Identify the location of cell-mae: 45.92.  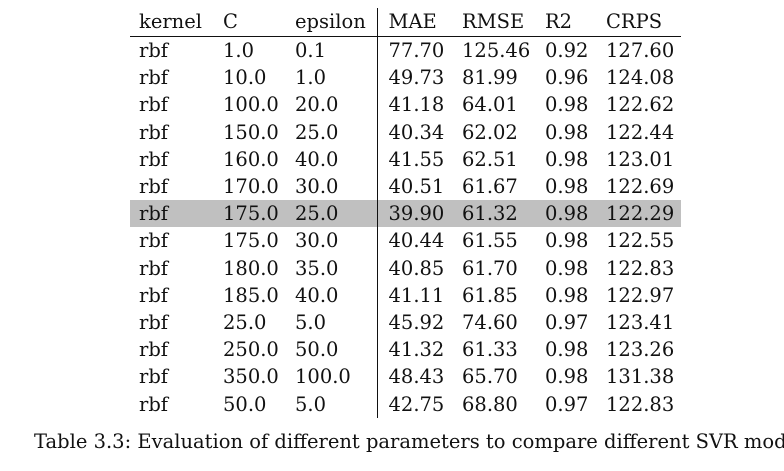
(416, 323).